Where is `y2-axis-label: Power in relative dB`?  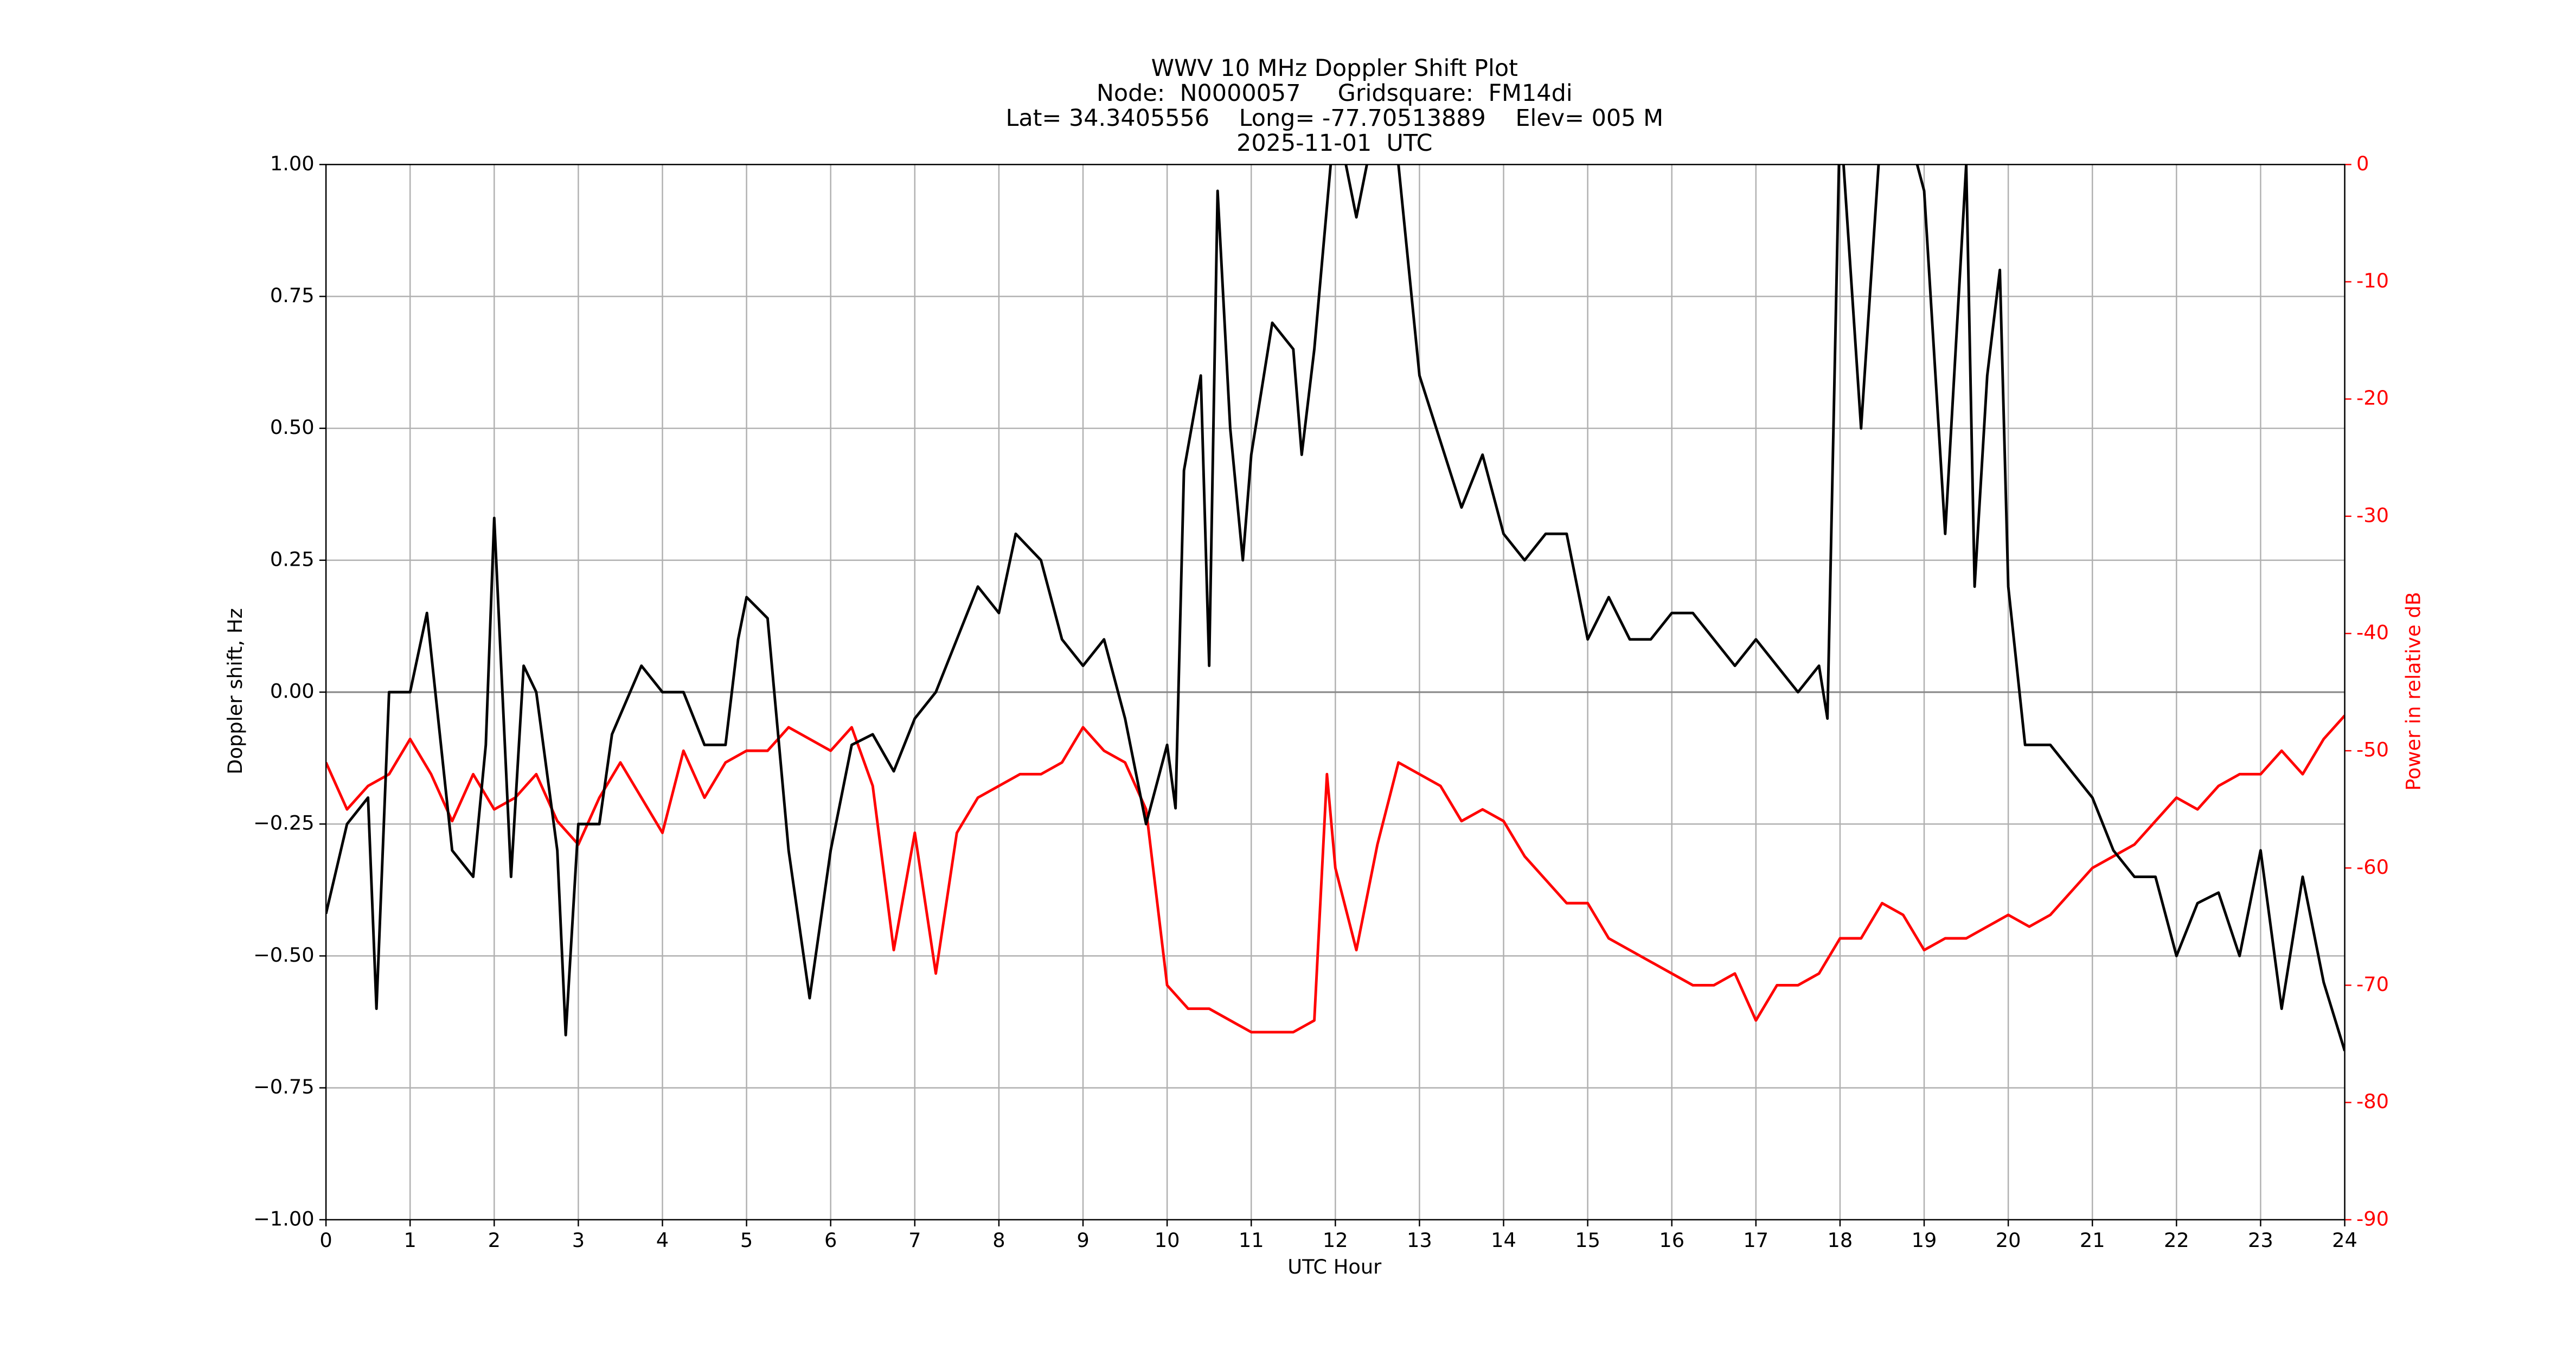
y2-axis-label: Power in relative dB is located at coordinates (2413, 691).